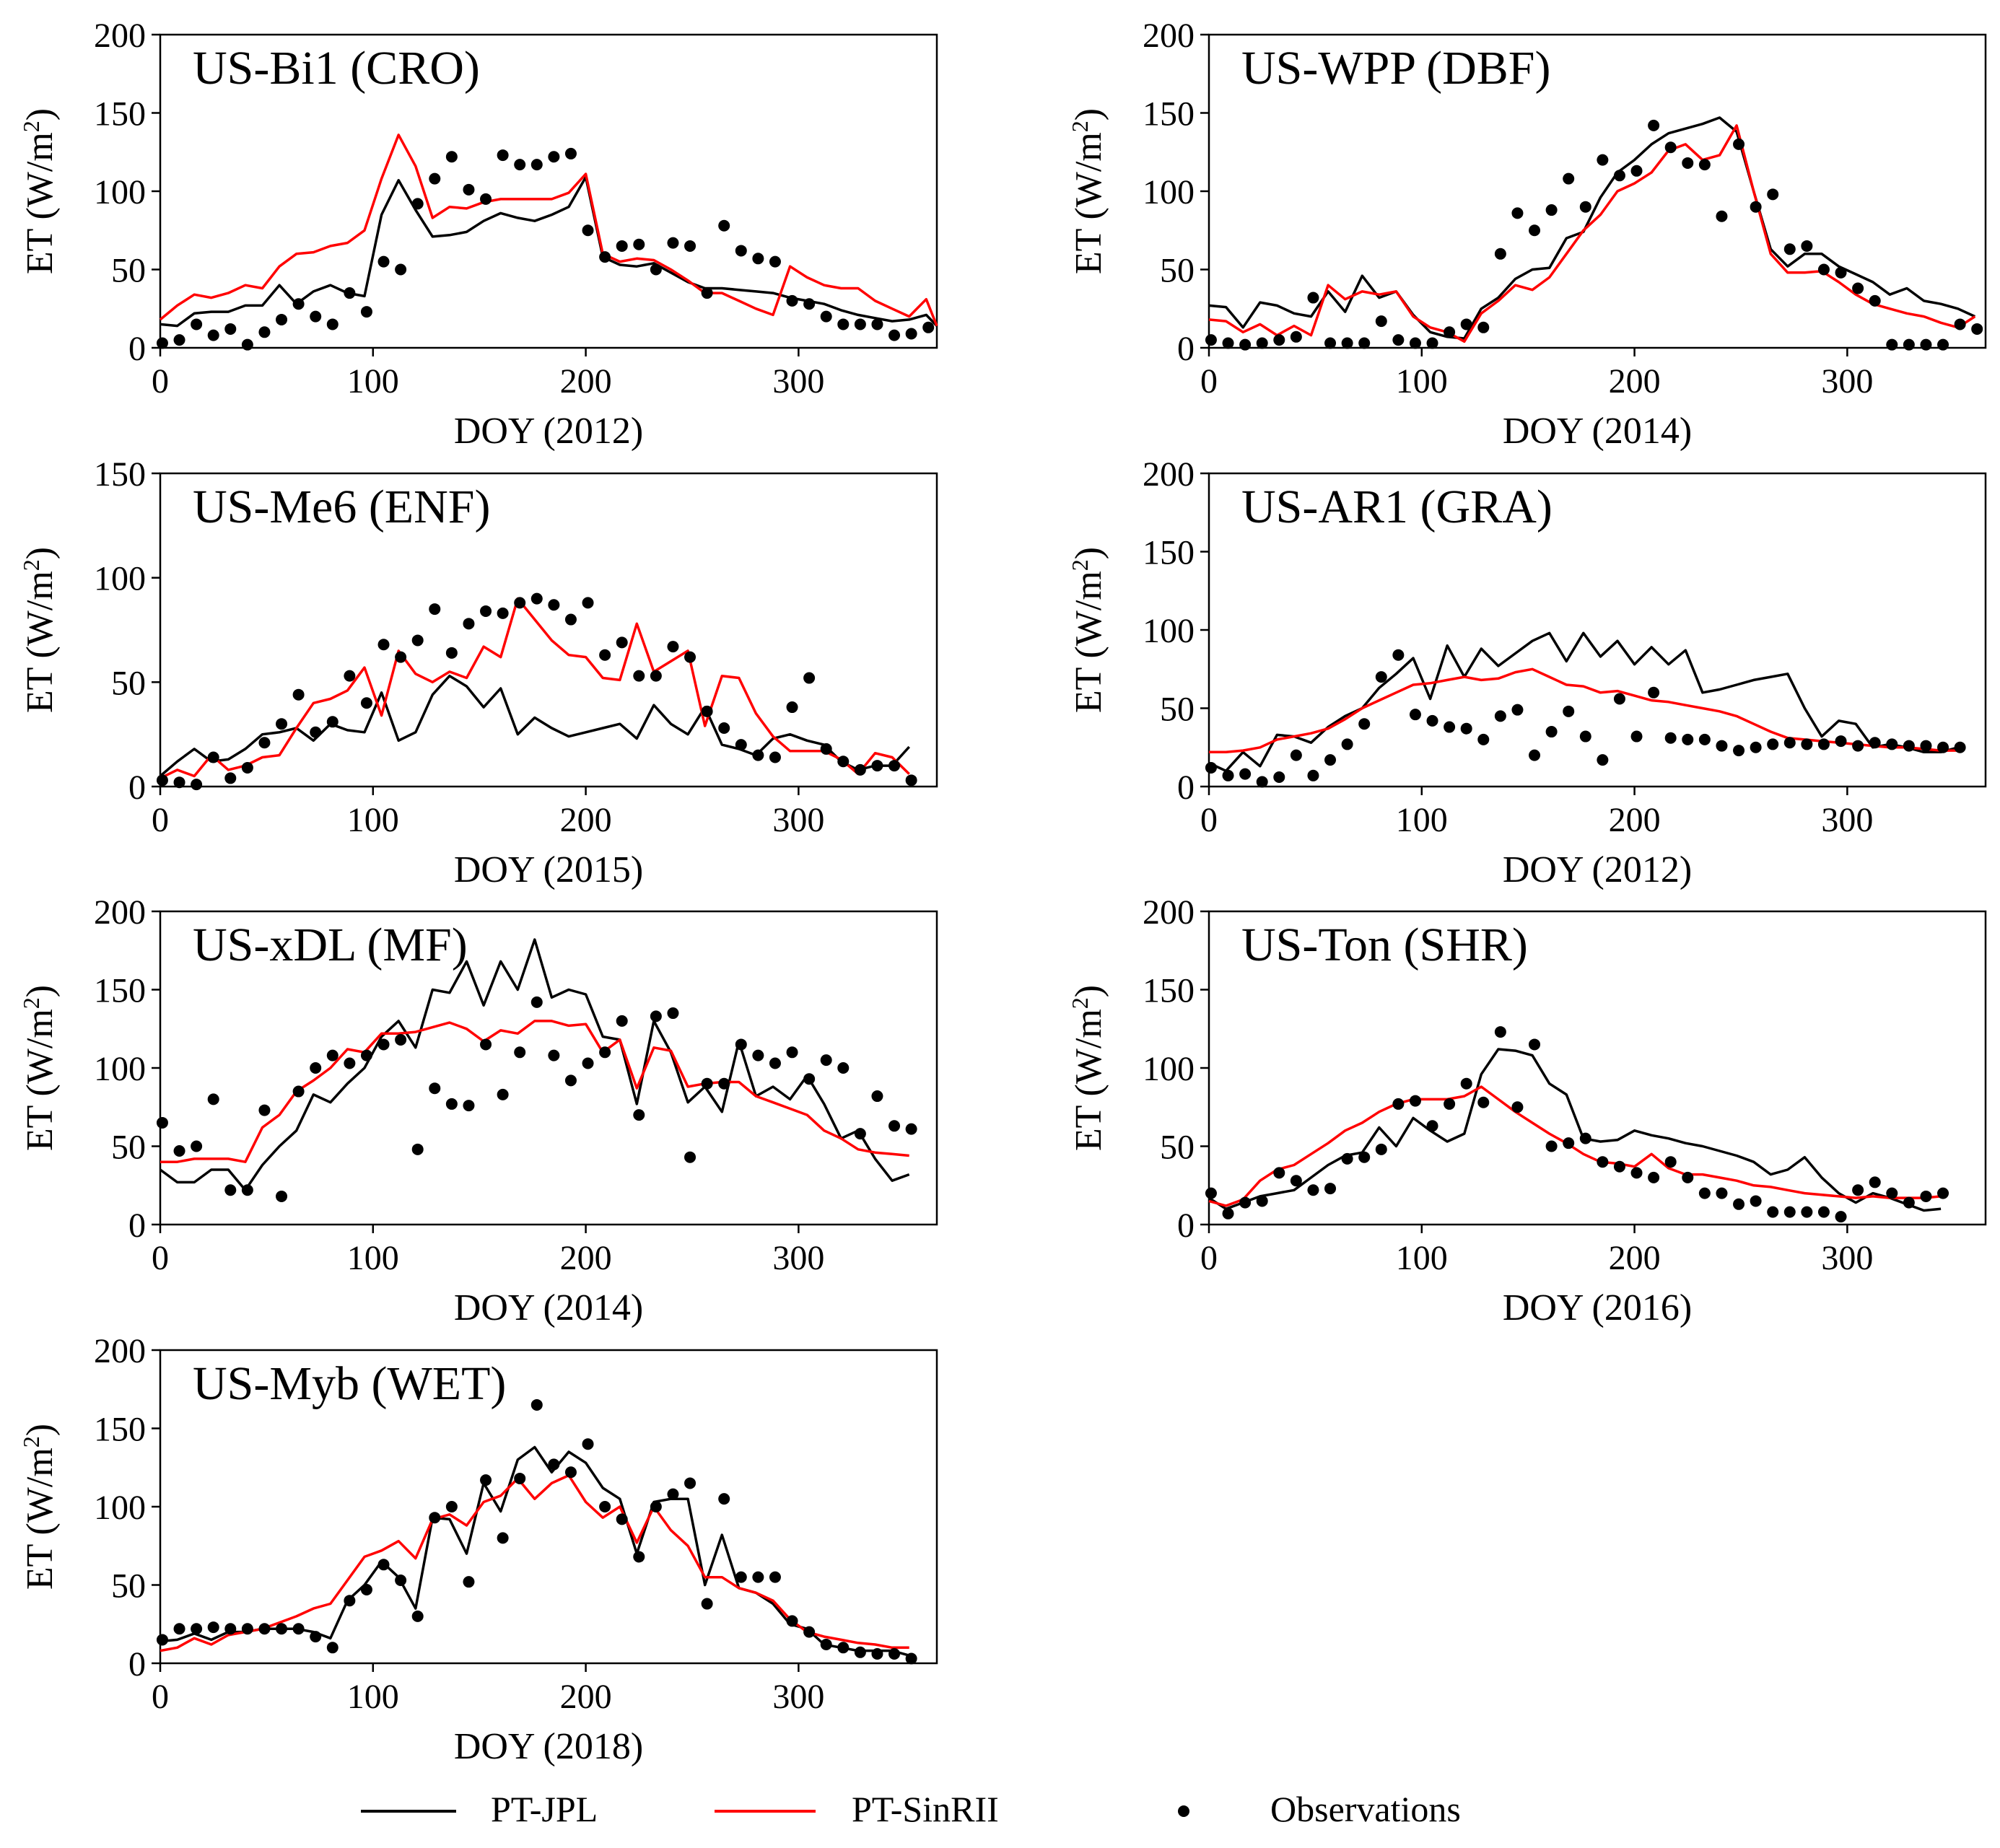 This screenshot has height=1848, width=2000. I want to click on legend-label: PT-JPL, so click(544, 1809).